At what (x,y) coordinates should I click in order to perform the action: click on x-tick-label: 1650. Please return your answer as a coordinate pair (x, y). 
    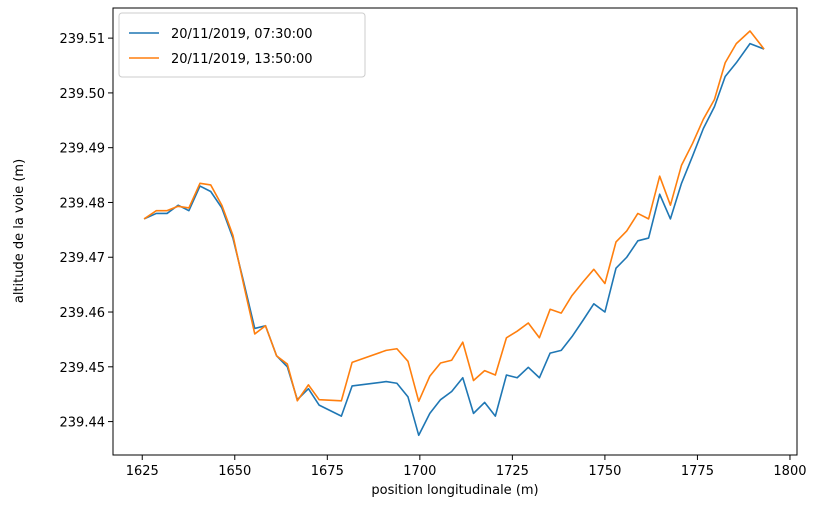
    Looking at the image, I should click on (234, 471).